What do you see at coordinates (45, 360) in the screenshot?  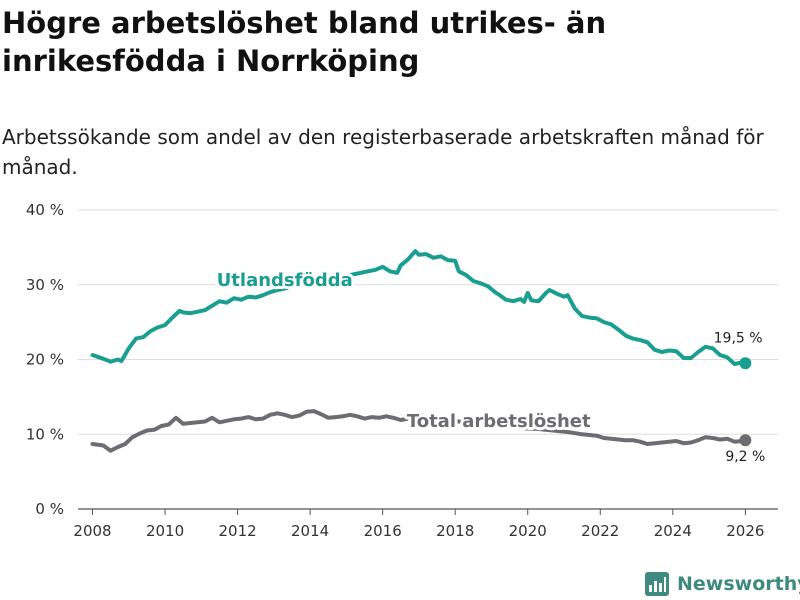 I see `y-tick-label: 20 %` at bounding box center [45, 360].